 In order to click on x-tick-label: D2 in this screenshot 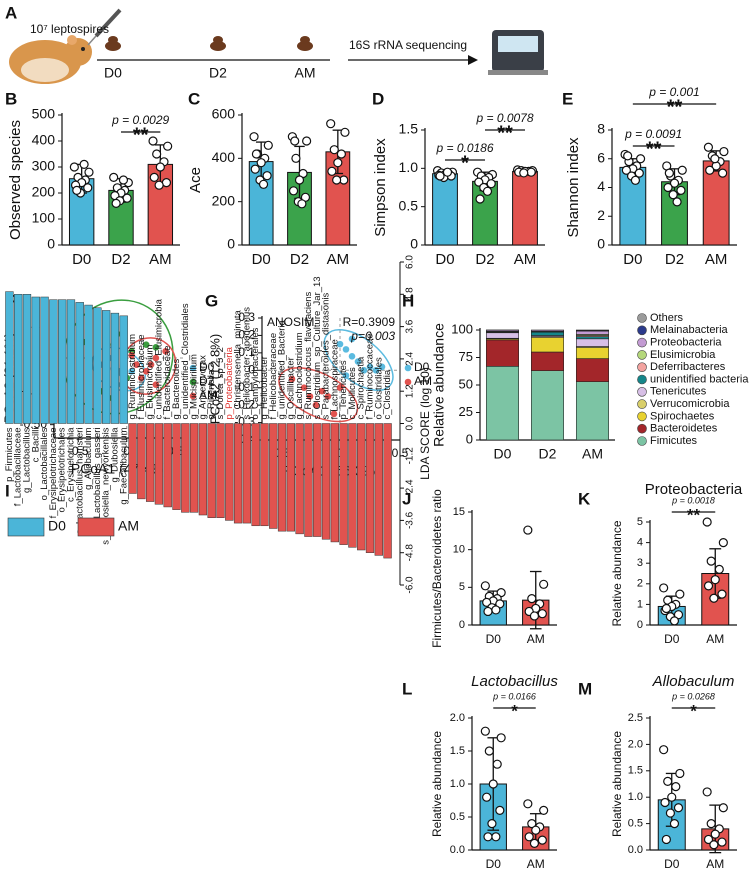, I will do `click(120, 259)`.